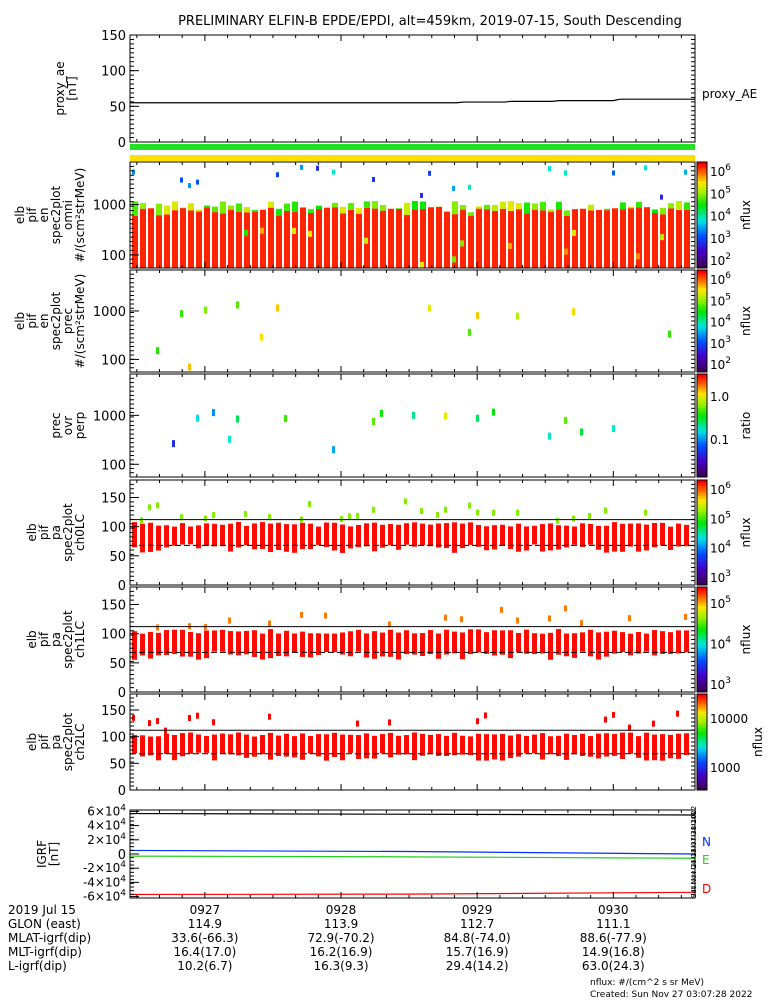 The width and height of the screenshot is (775, 1004). Describe the element at coordinates (412, 854) in the screenshot. I see `panel-frame` at that location.